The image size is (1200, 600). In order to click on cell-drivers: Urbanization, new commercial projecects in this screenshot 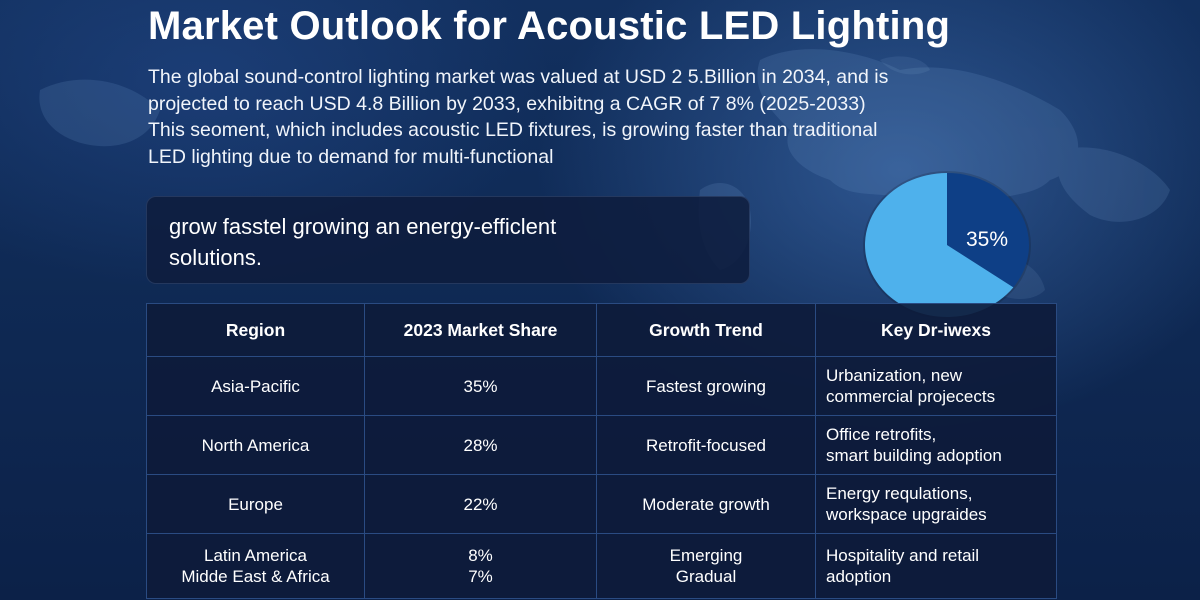, I will do `click(936, 386)`.